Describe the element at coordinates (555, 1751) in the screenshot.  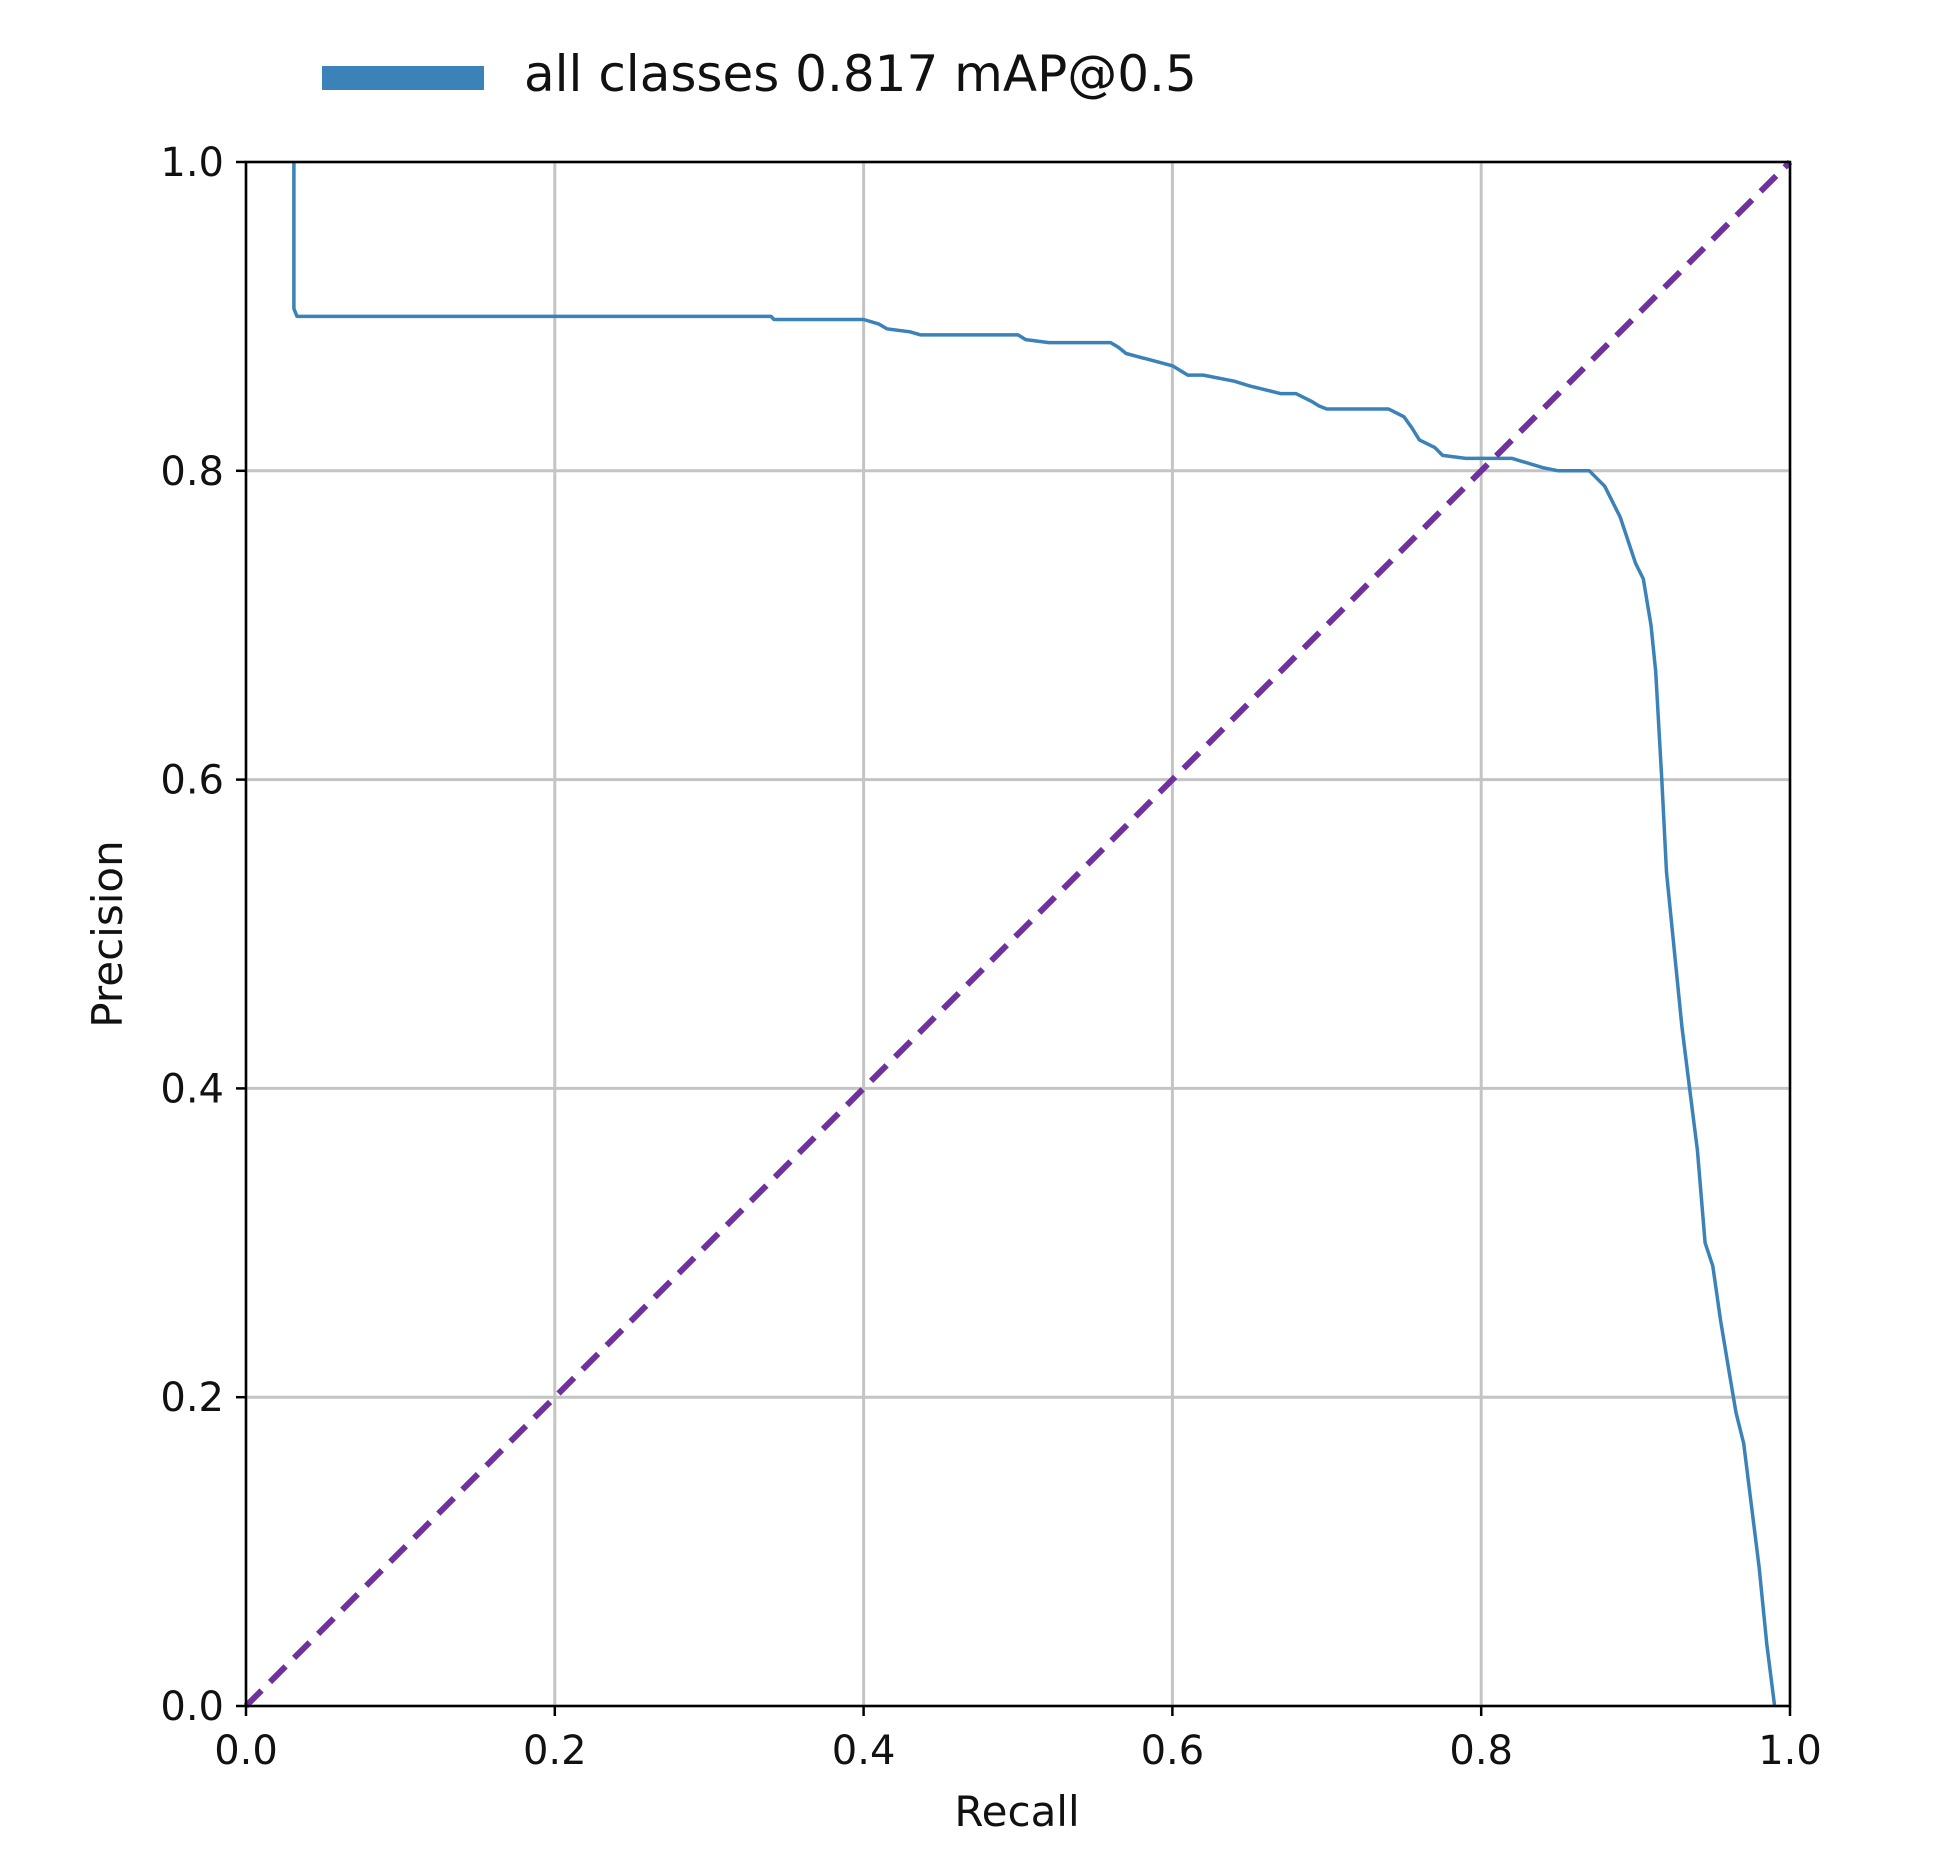
I see `x-tick-label-1: 0.2` at that location.